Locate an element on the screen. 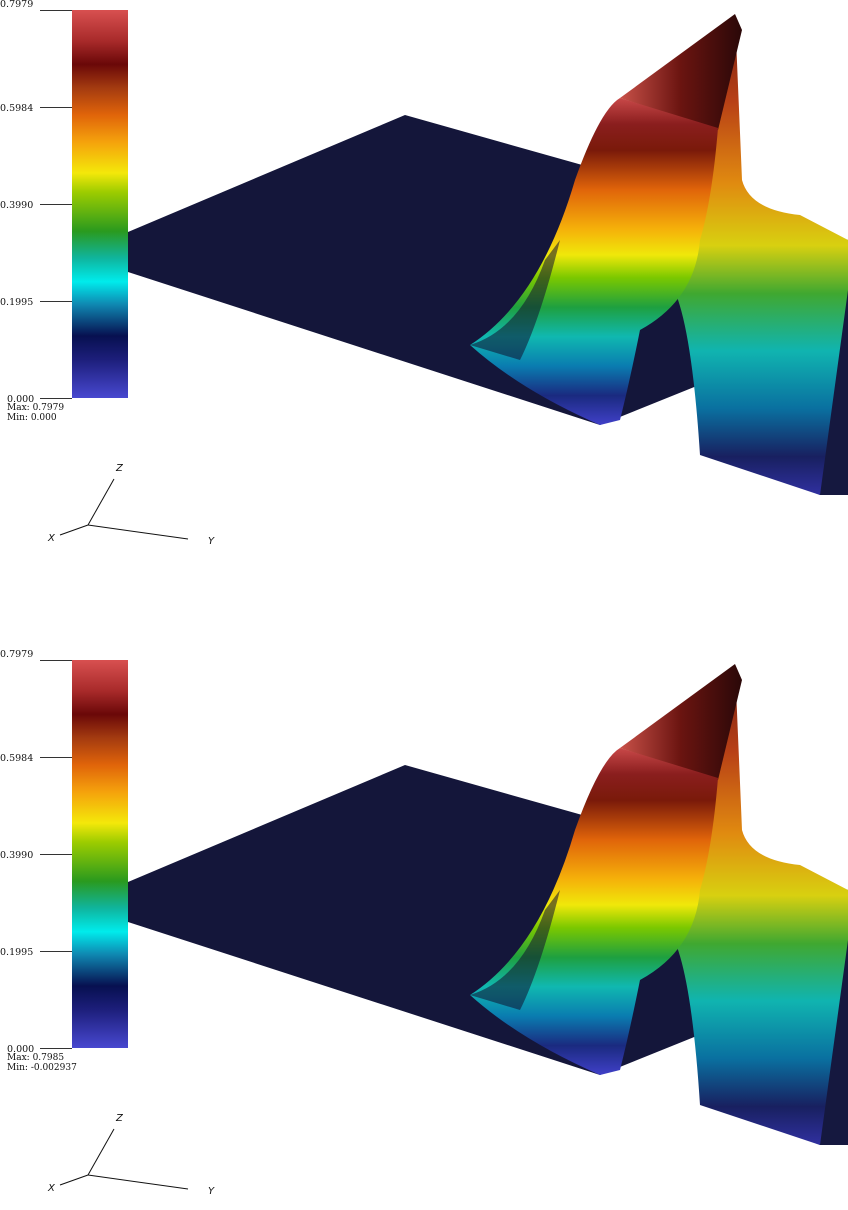  min-readout: Min: 0.000 is located at coordinates (32, 418).